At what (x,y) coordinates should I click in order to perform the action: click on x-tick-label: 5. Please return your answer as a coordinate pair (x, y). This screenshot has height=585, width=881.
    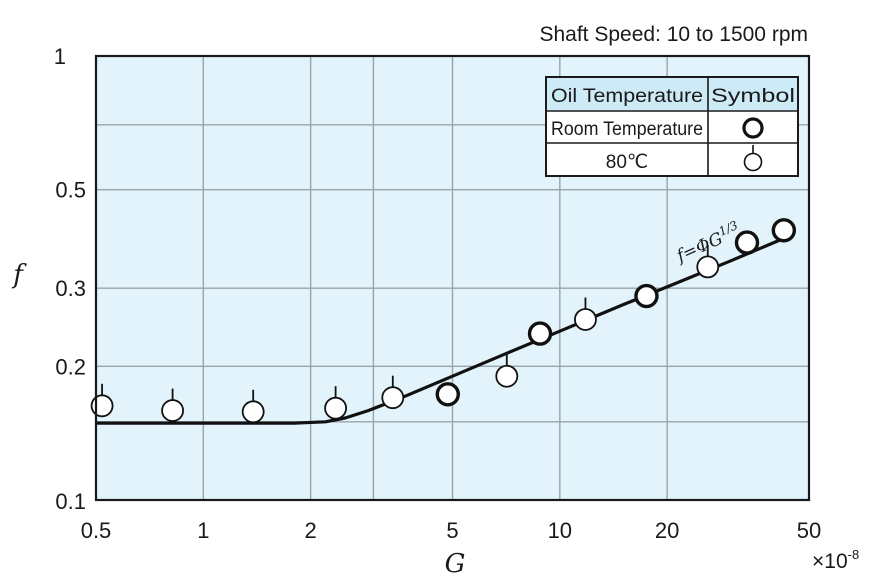
    Looking at the image, I should click on (452, 530).